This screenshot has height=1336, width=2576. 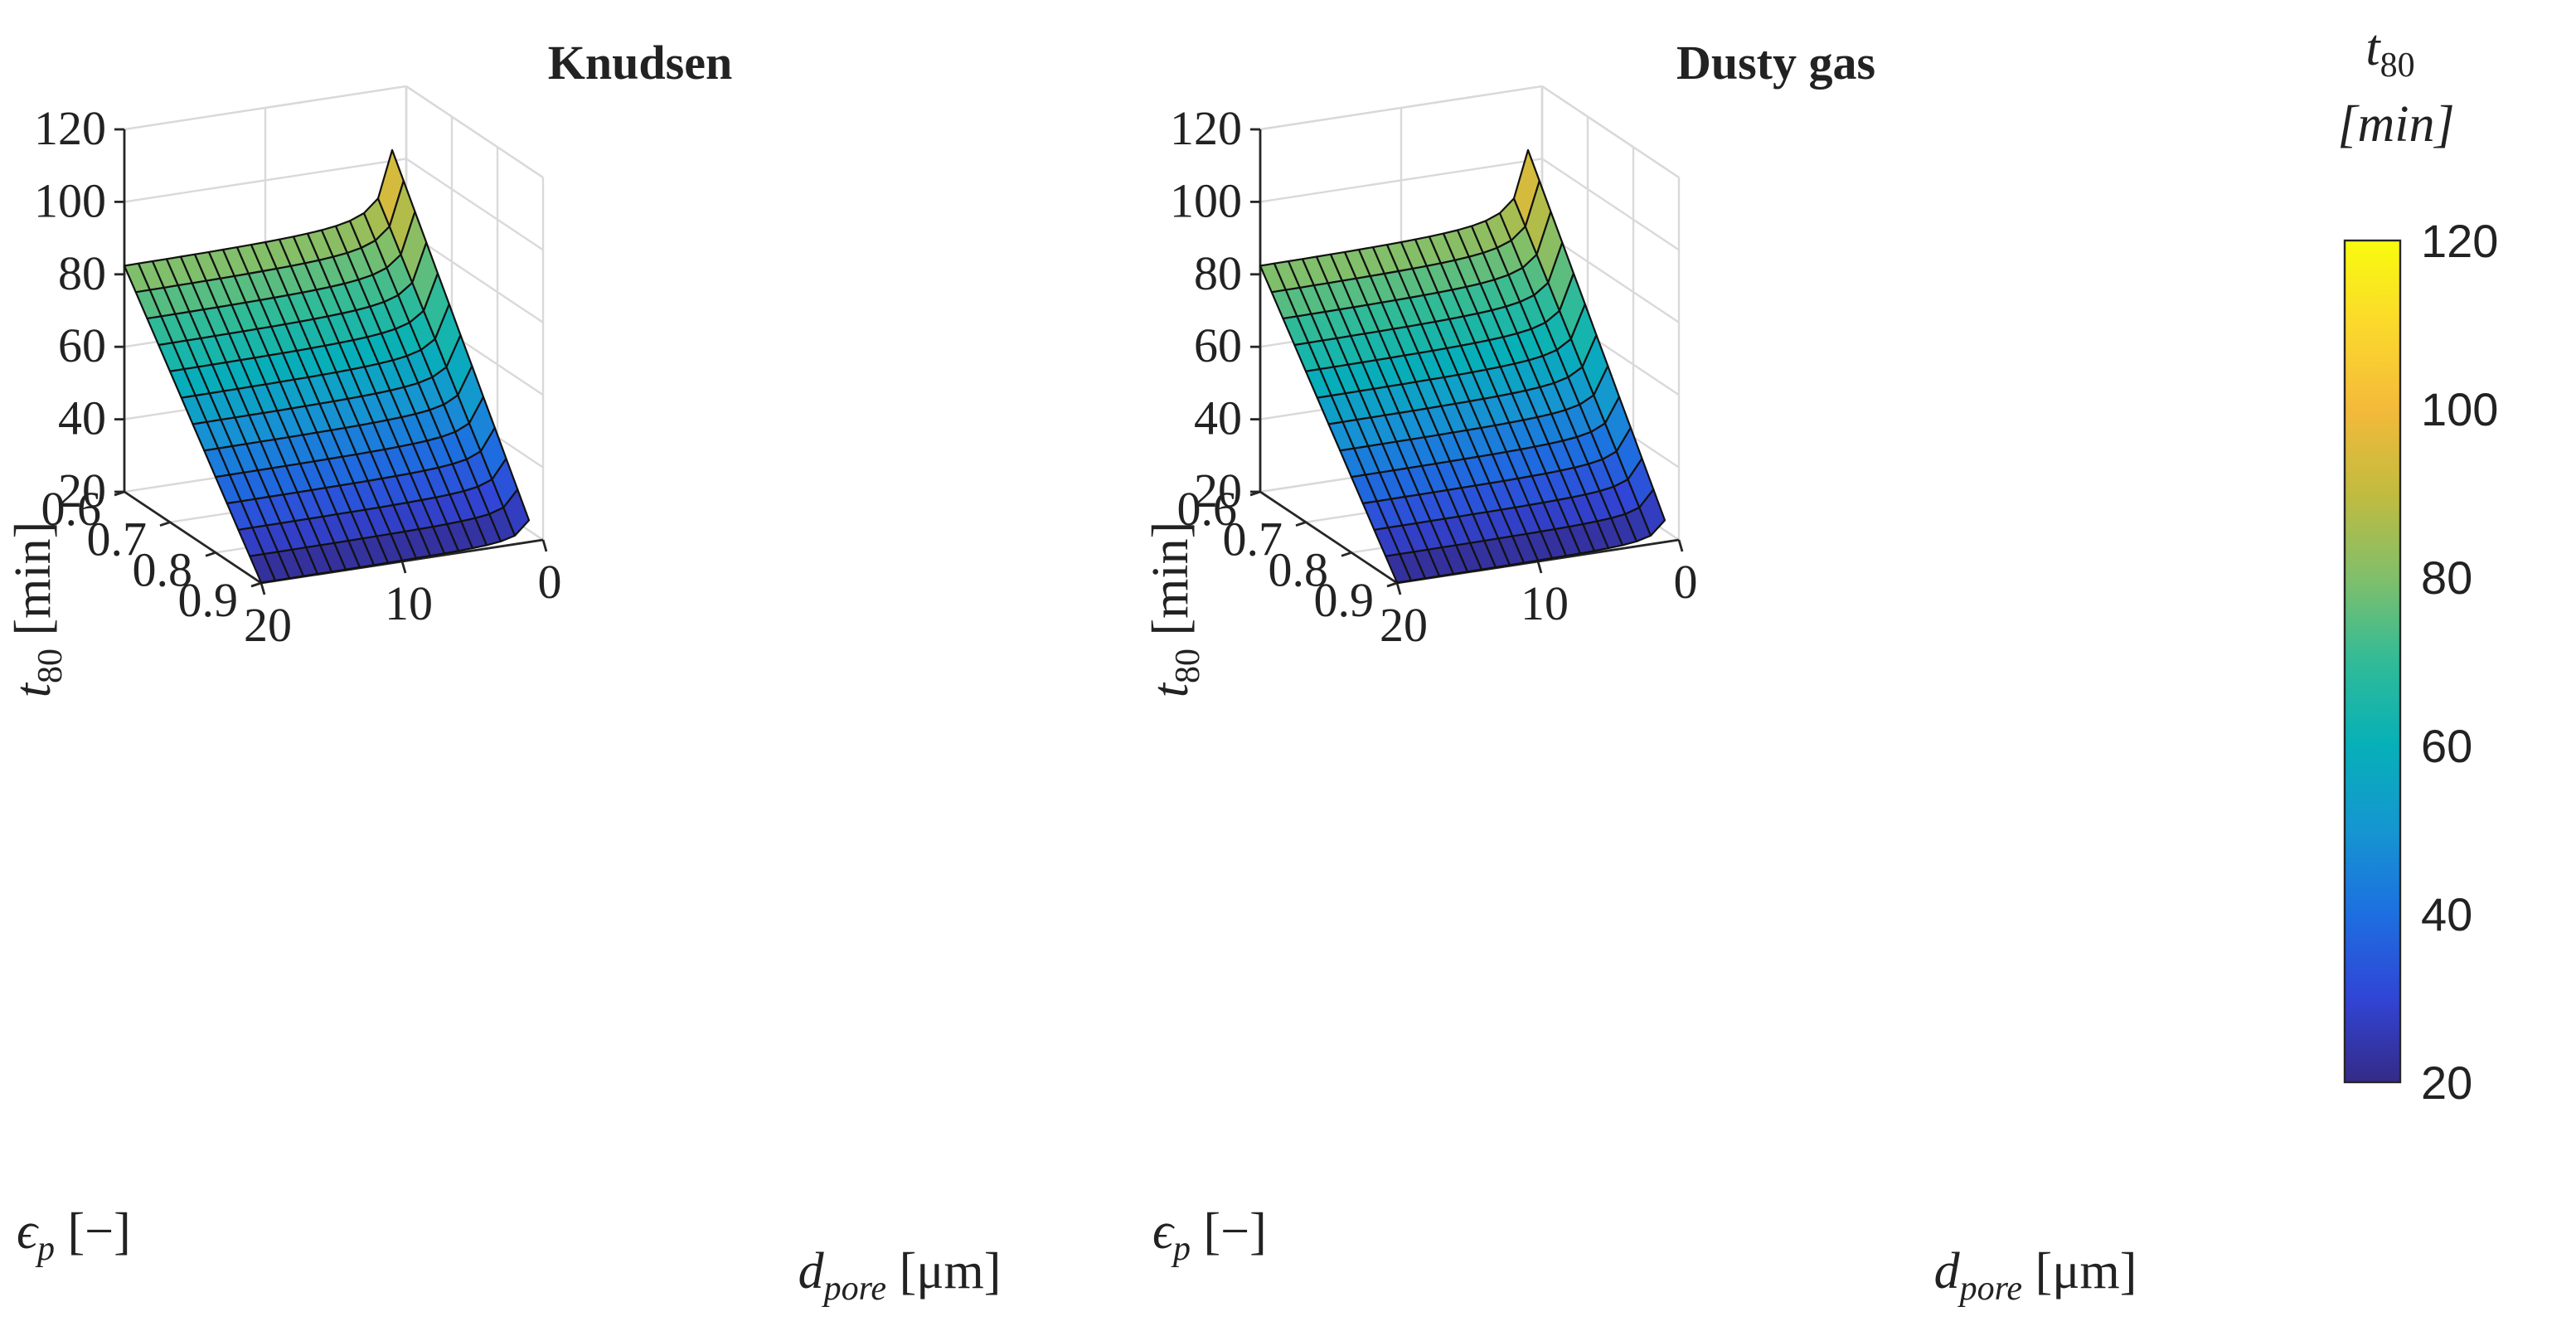 I want to click on colorbar-tick-label: 120, so click(x=2459, y=241).